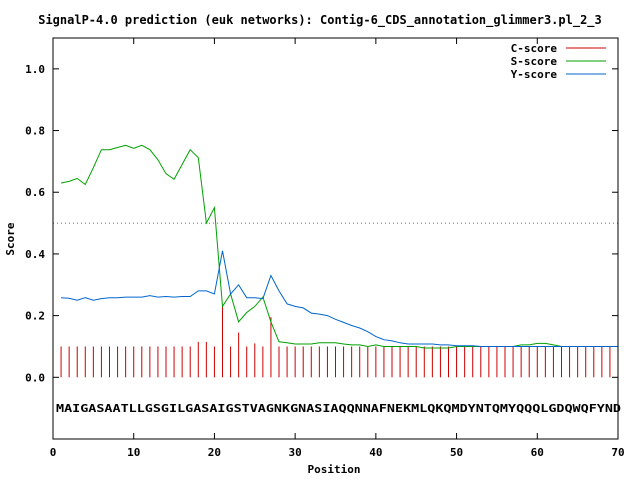 The height and width of the screenshot is (480, 640). What do you see at coordinates (35, 377) in the screenshot?
I see `y-tick-label: 0.0` at bounding box center [35, 377].